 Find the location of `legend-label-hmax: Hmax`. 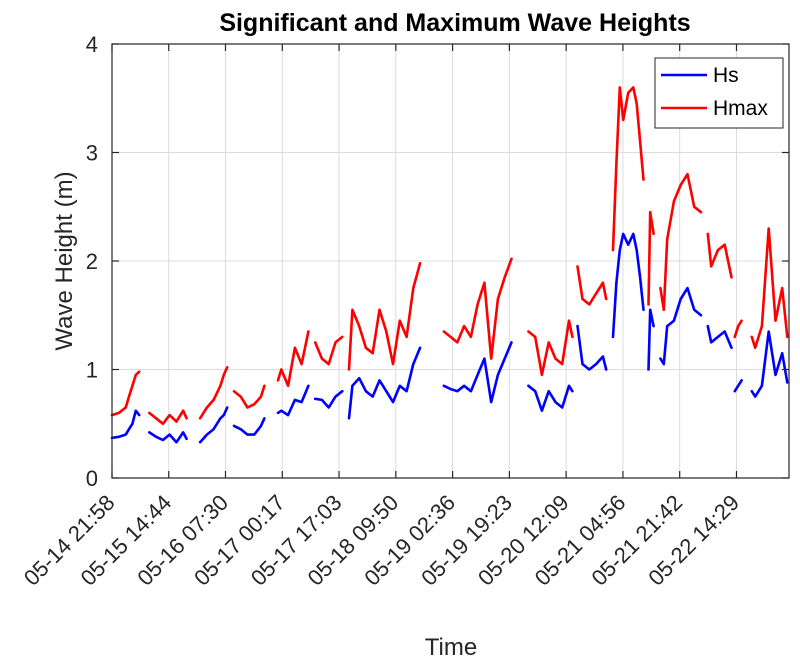

legend-label-hmax: Hmax is located at coordinates (740, 108).